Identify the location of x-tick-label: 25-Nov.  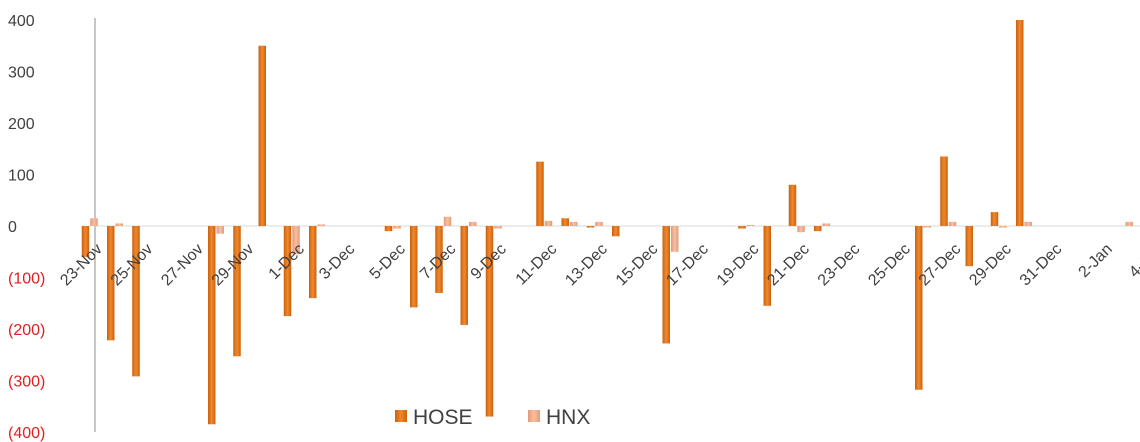
(132, 265).